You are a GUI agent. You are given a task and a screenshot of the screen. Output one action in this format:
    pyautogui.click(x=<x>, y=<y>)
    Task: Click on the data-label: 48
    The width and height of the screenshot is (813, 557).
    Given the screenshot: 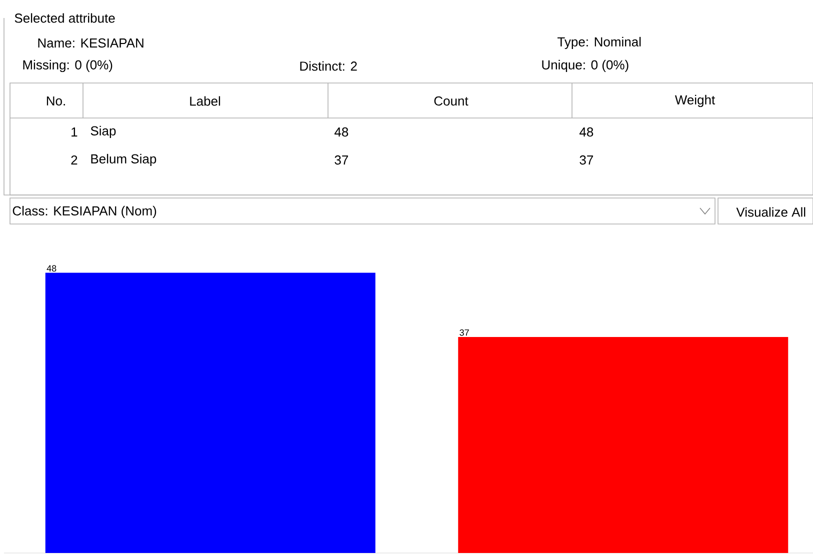 What is the action you would take?
    pyautogui.click(x=51, y=268)
    